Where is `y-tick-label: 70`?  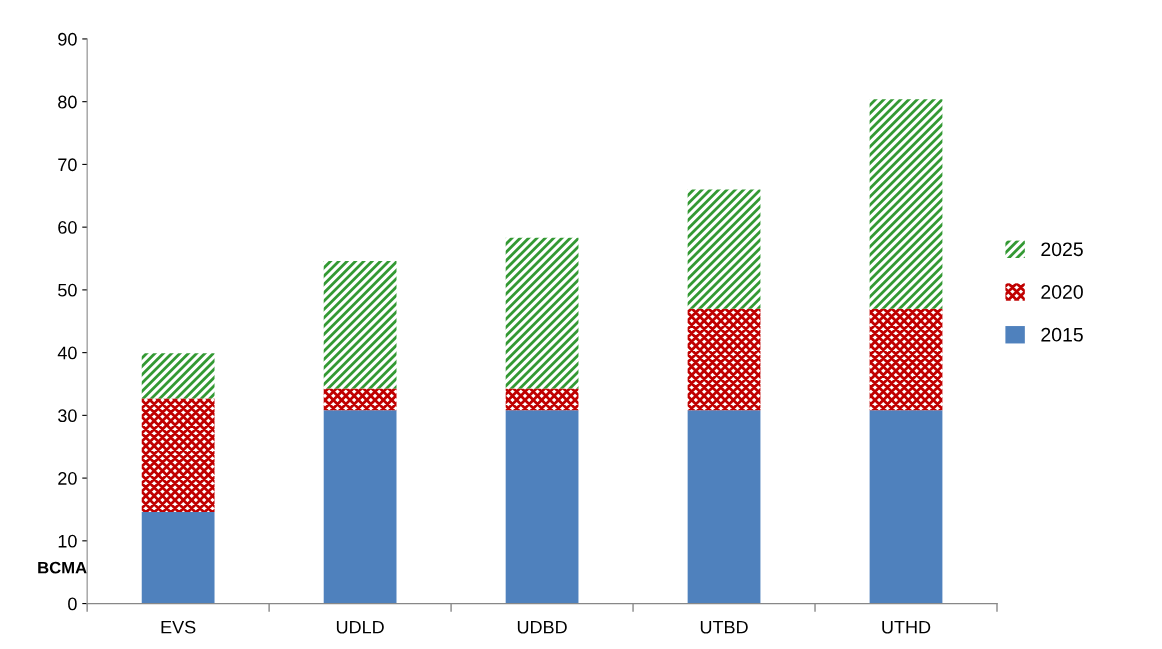 y-tick-label: 70 is located at coordinates (67, 165).